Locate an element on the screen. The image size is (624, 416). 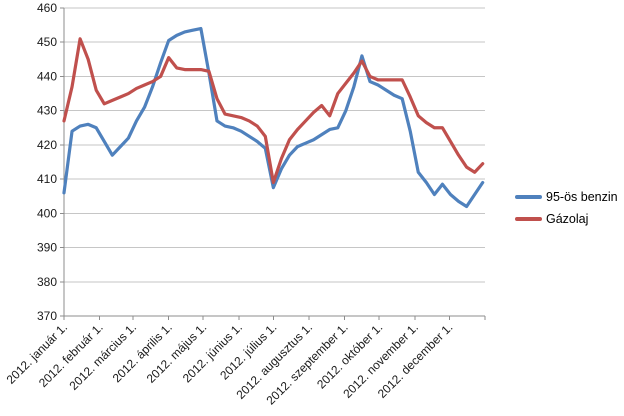
y-axis-label: 390 is located at coordinates (47, 248).